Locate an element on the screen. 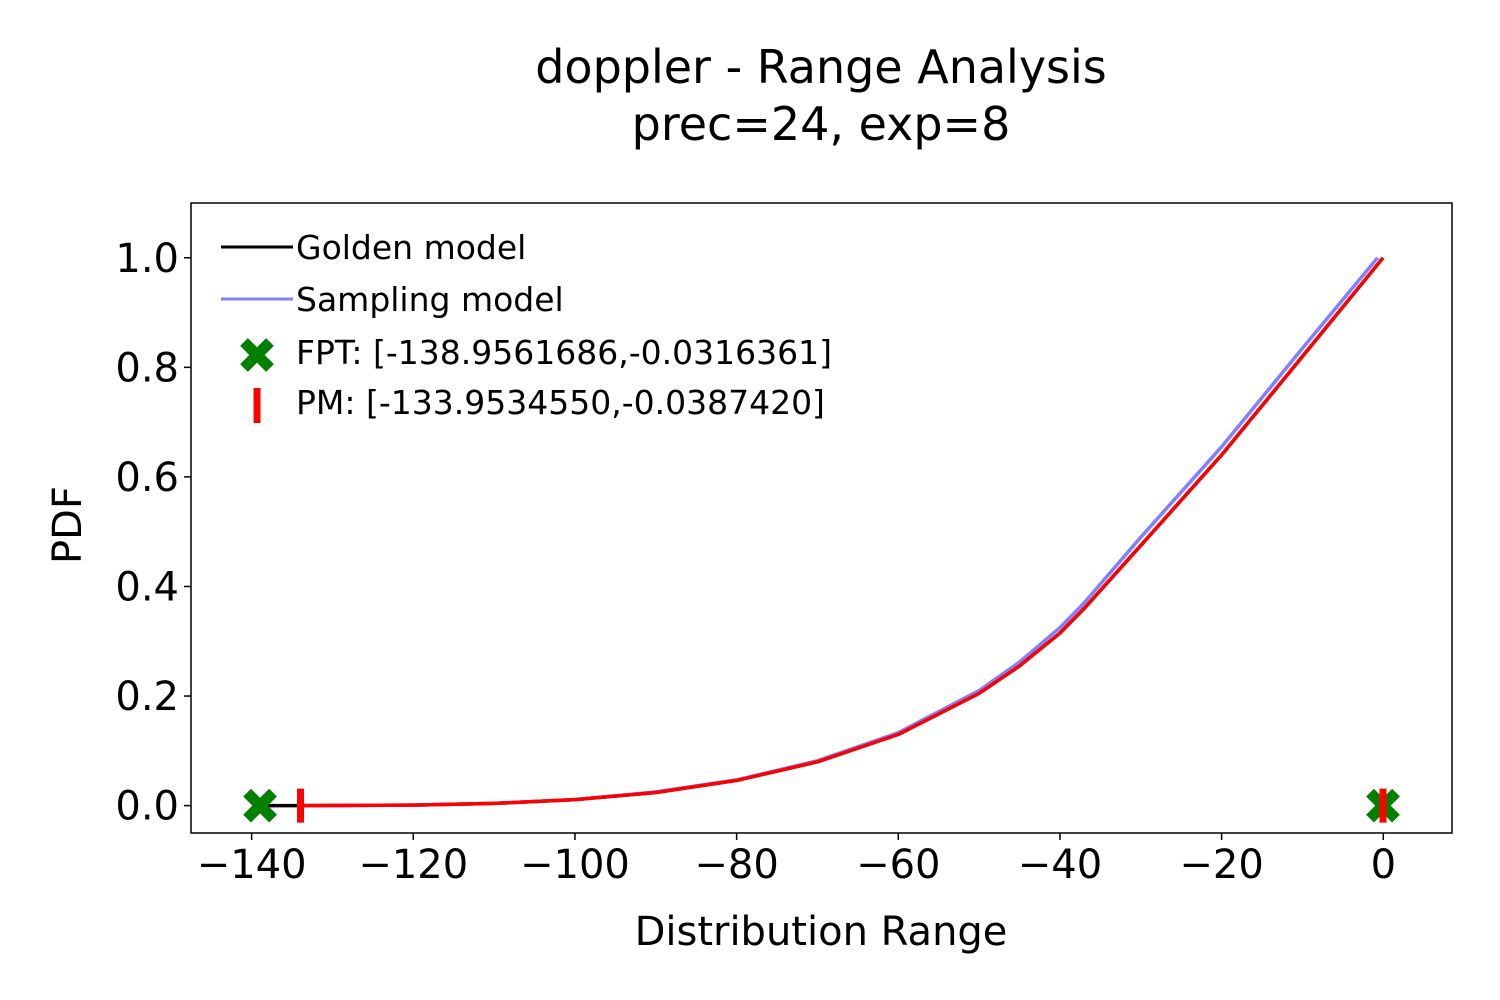 The height and width of the screenshot is (1000, 1500). y-axis-label: PDF is located at coordinates (68, 525).